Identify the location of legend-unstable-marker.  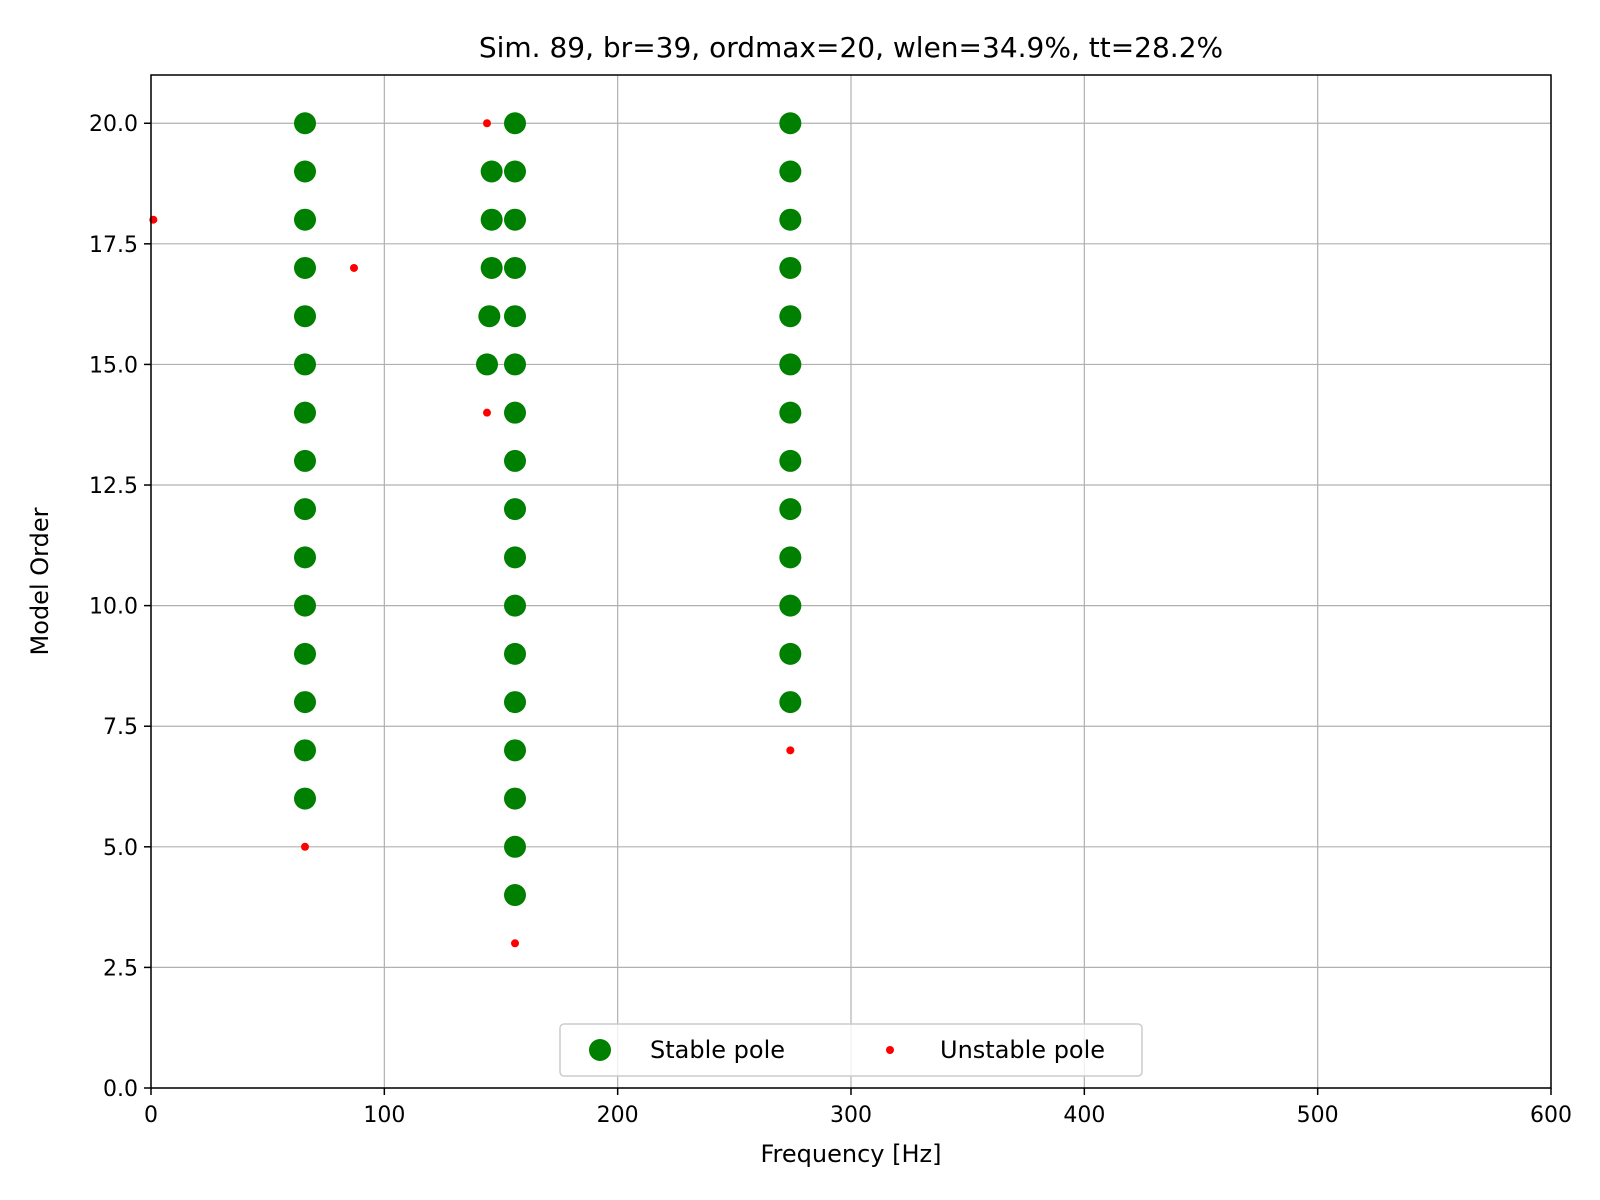
(890, 1050).